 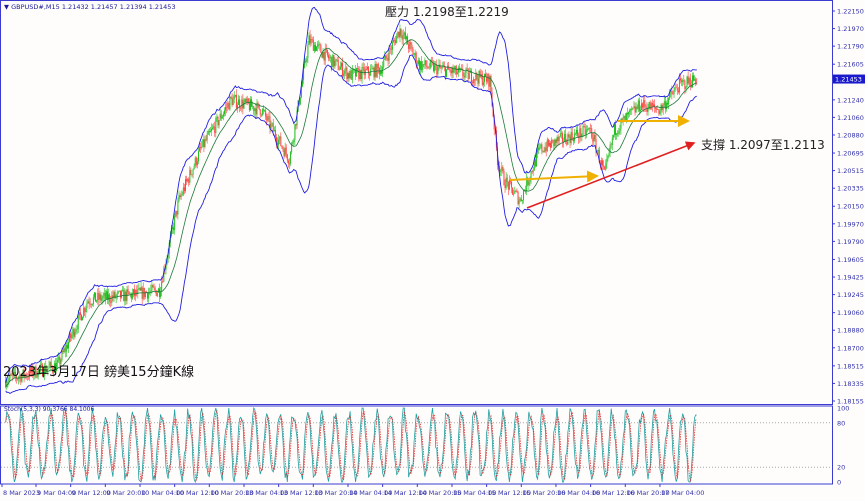 What do you see at coordinates (439, 493) in the screenshot?
I see `x-tick-label: 14 Mar 20:00` at bounding box center [439, 493].